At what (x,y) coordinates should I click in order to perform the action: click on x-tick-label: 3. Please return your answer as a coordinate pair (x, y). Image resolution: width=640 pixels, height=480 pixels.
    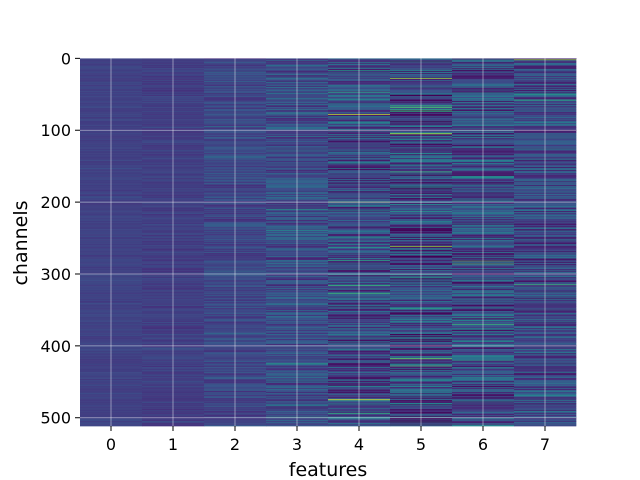
    Looking at the image, I should click on (297, 444).